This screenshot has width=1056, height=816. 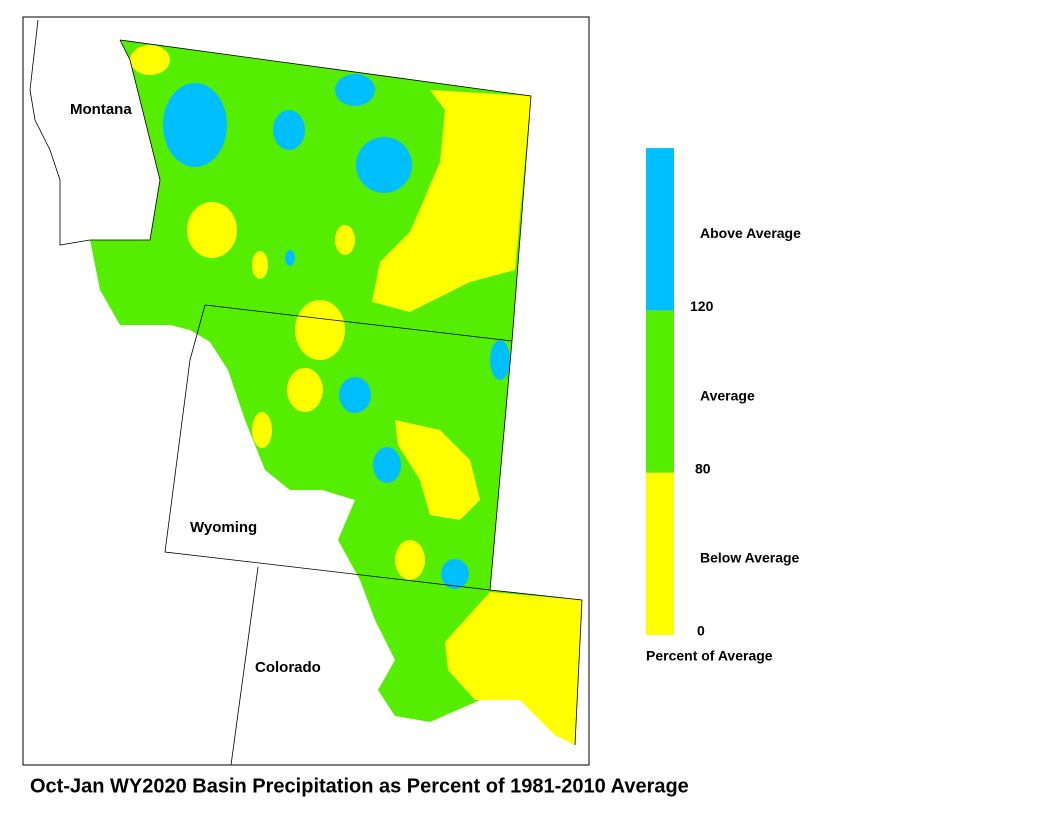 I want to click on legend-label: Below Average, so click(x=750, y=558).